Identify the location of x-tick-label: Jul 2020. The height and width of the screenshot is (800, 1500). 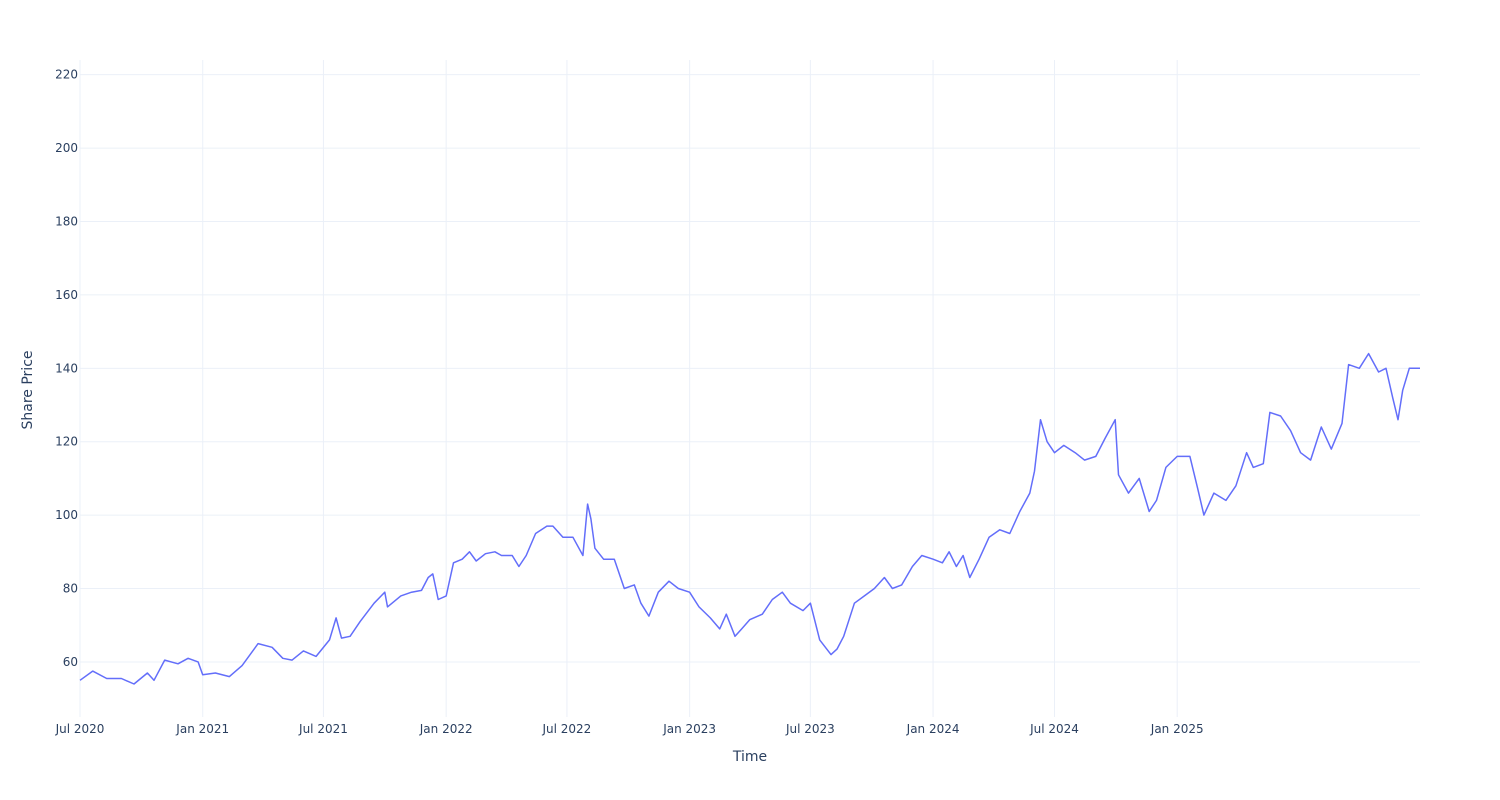
(80, 729).